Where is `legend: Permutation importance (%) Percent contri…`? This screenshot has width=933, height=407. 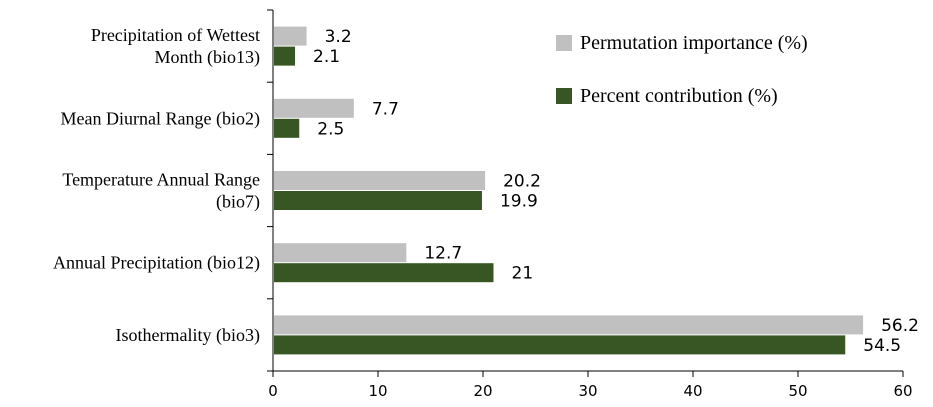 legend: Permutation importance (%) Percent contri… is located at coordinates (682, 69).